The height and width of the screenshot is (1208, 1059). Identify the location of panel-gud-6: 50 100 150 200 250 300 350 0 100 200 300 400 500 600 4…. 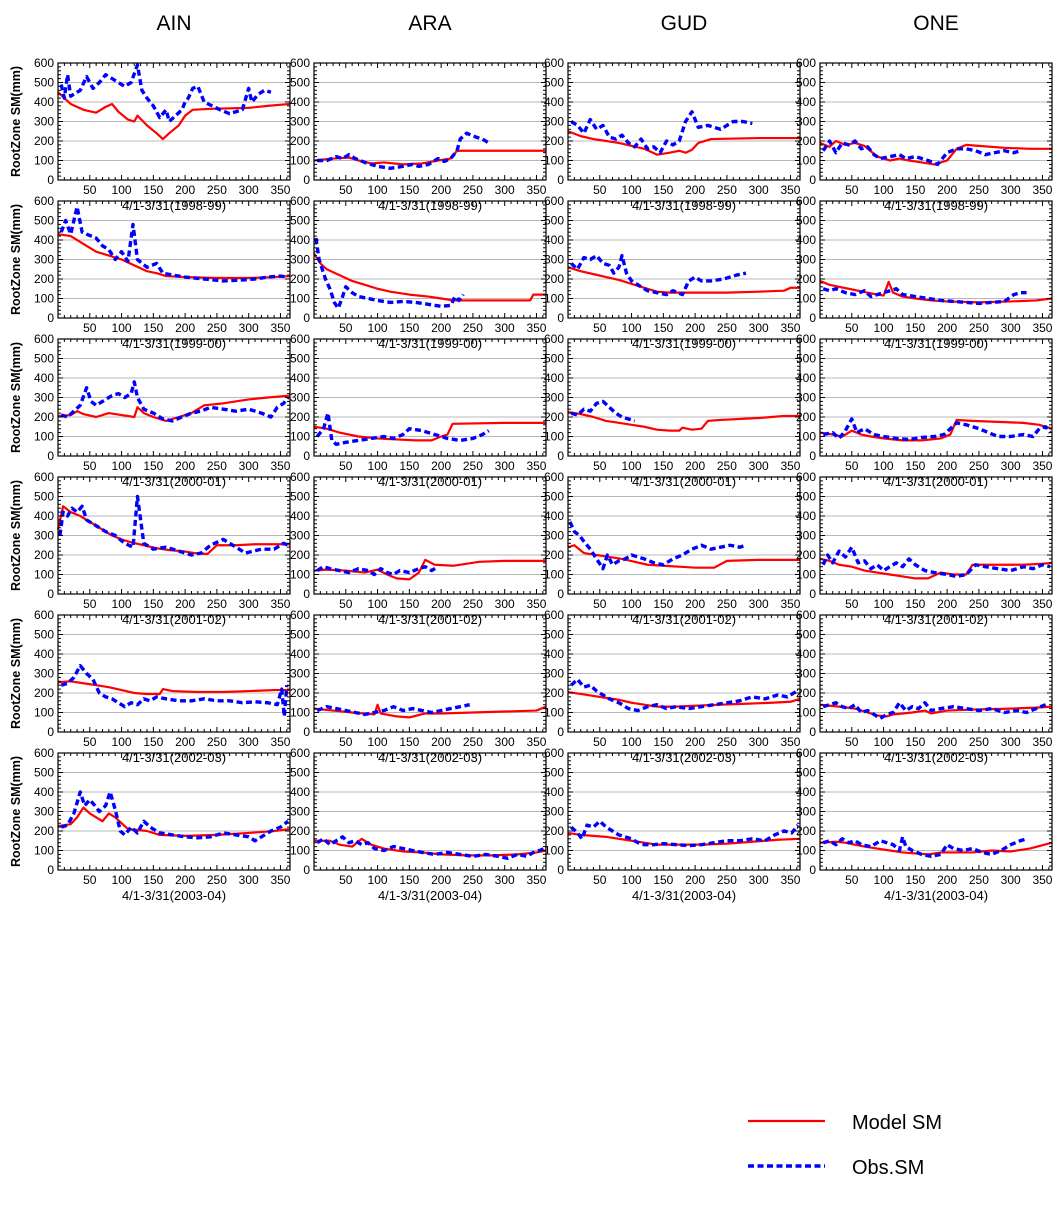
(672, 824).